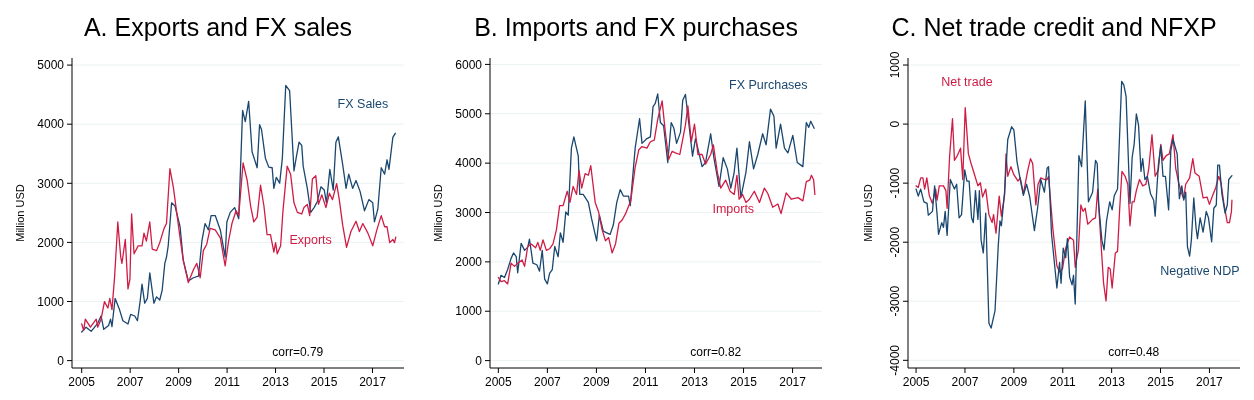 The image size is (1254, 400). I want to click on series-label: FX Purchases, so click(768, 85).